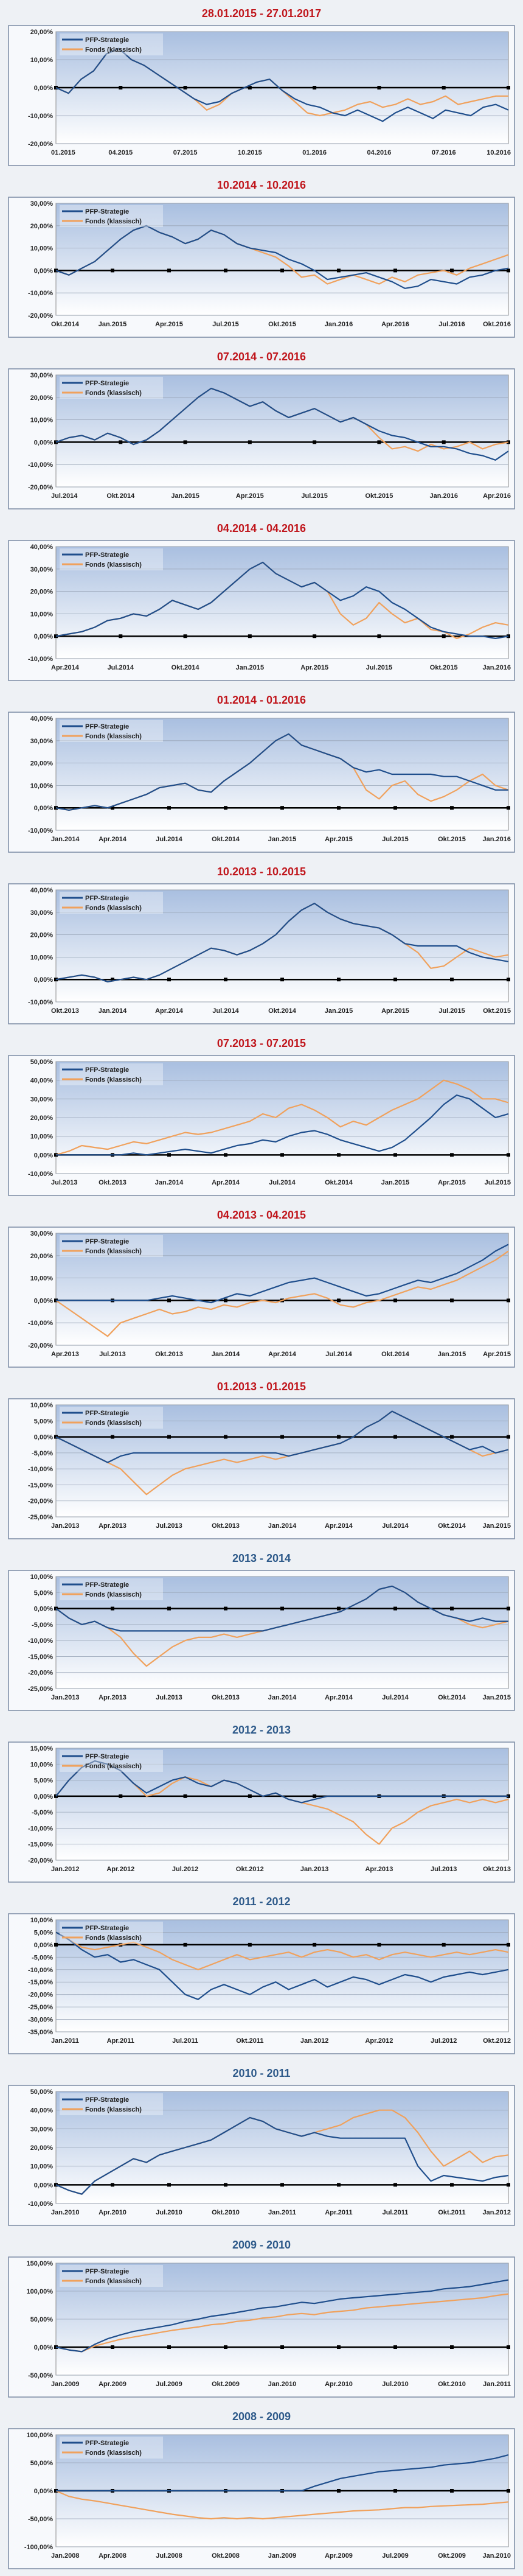 This screenshot has width=523, height=2576. Describe the element at coordinates (452, 2556) in the screenshot. I see `x-tick-label: Okt.2009` at that location.